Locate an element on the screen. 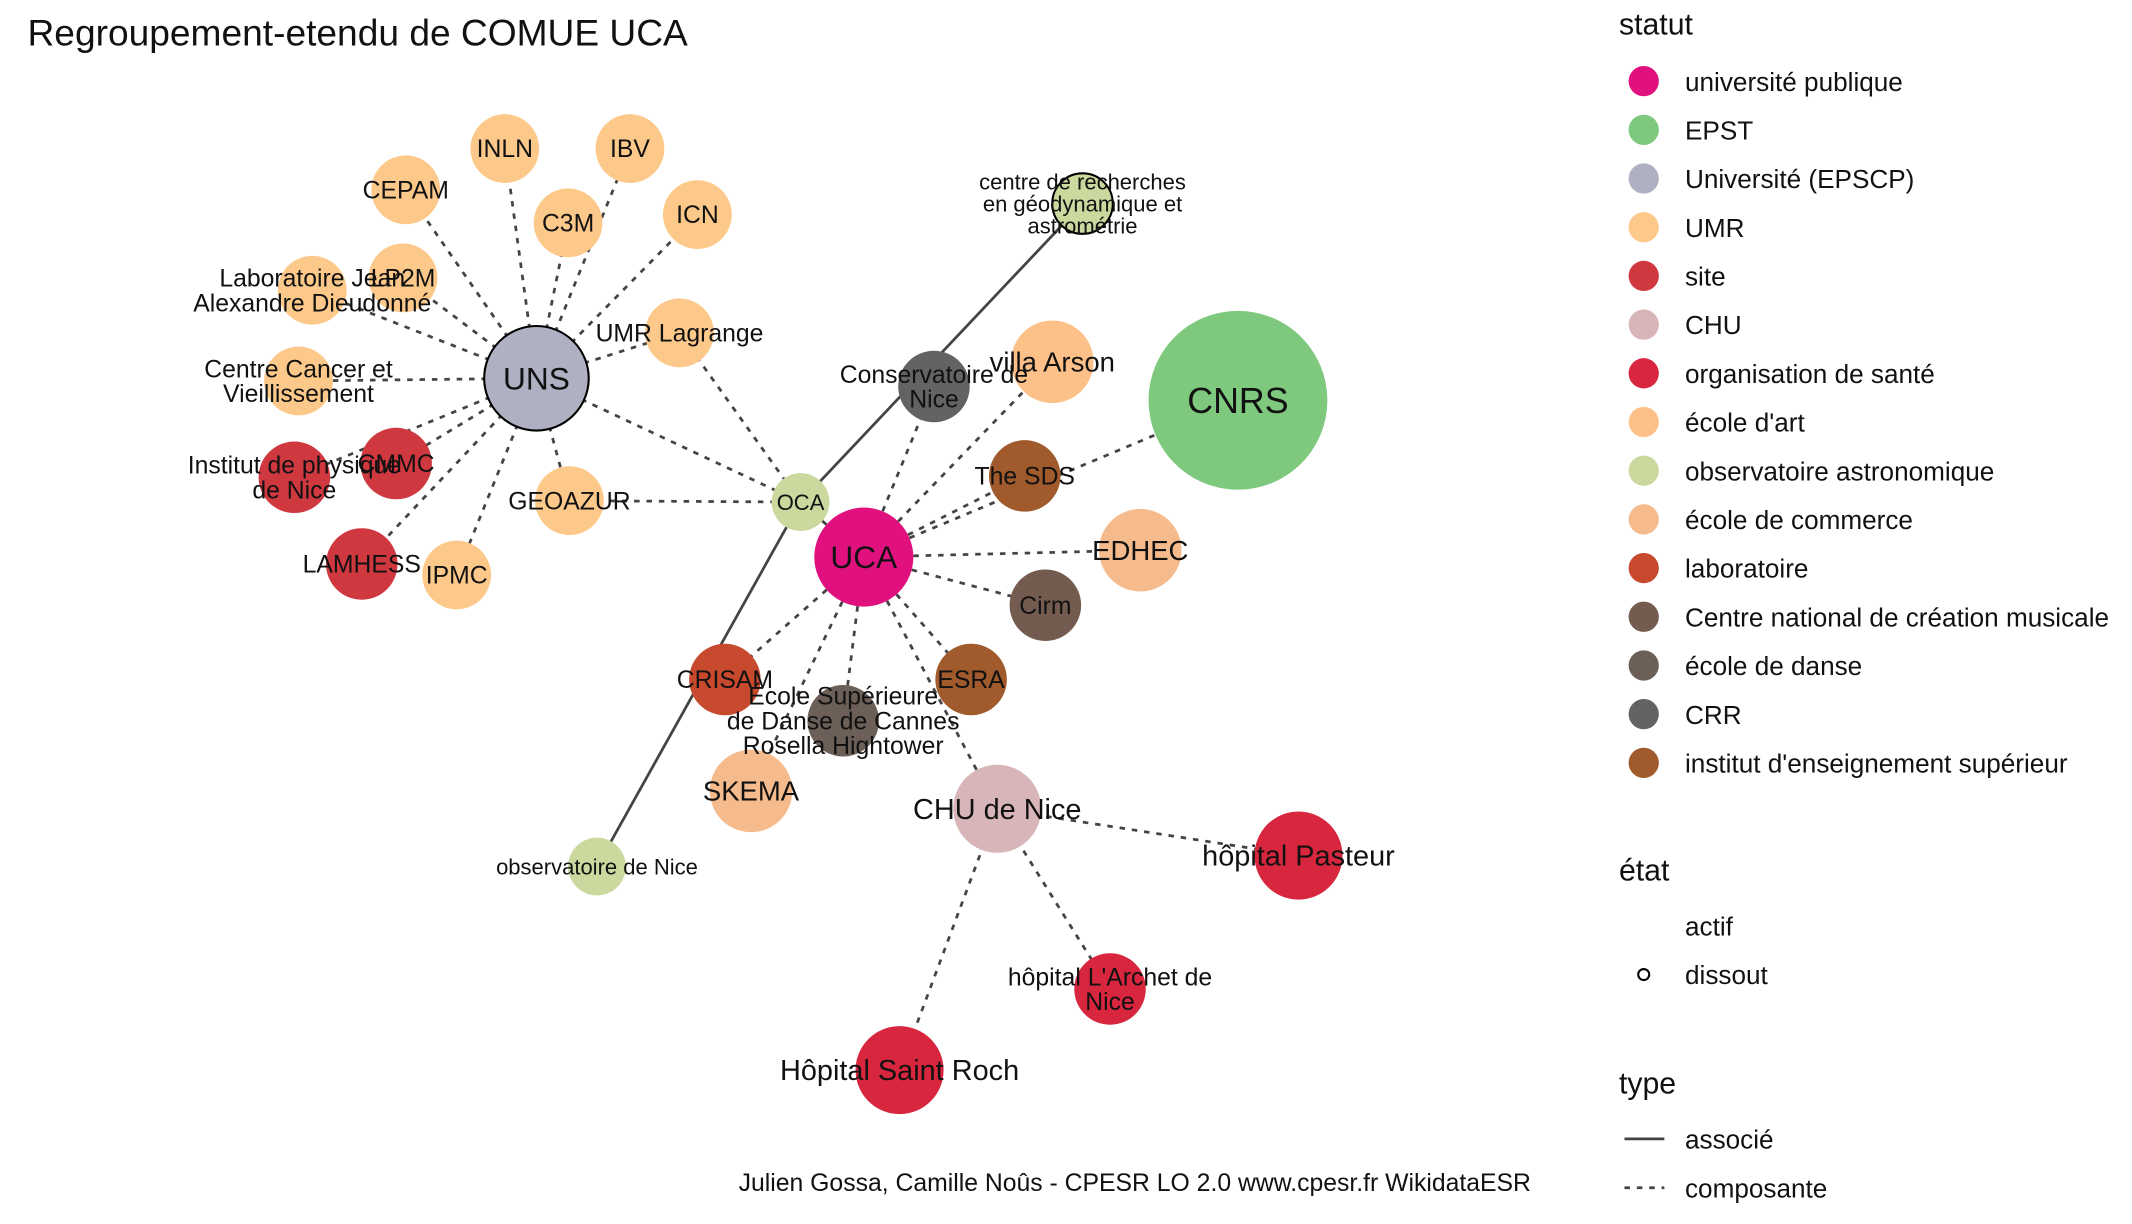 This screenshot has width=2132, height=1224. node-label-c3m: C3M is located at coordinates (568, 223).